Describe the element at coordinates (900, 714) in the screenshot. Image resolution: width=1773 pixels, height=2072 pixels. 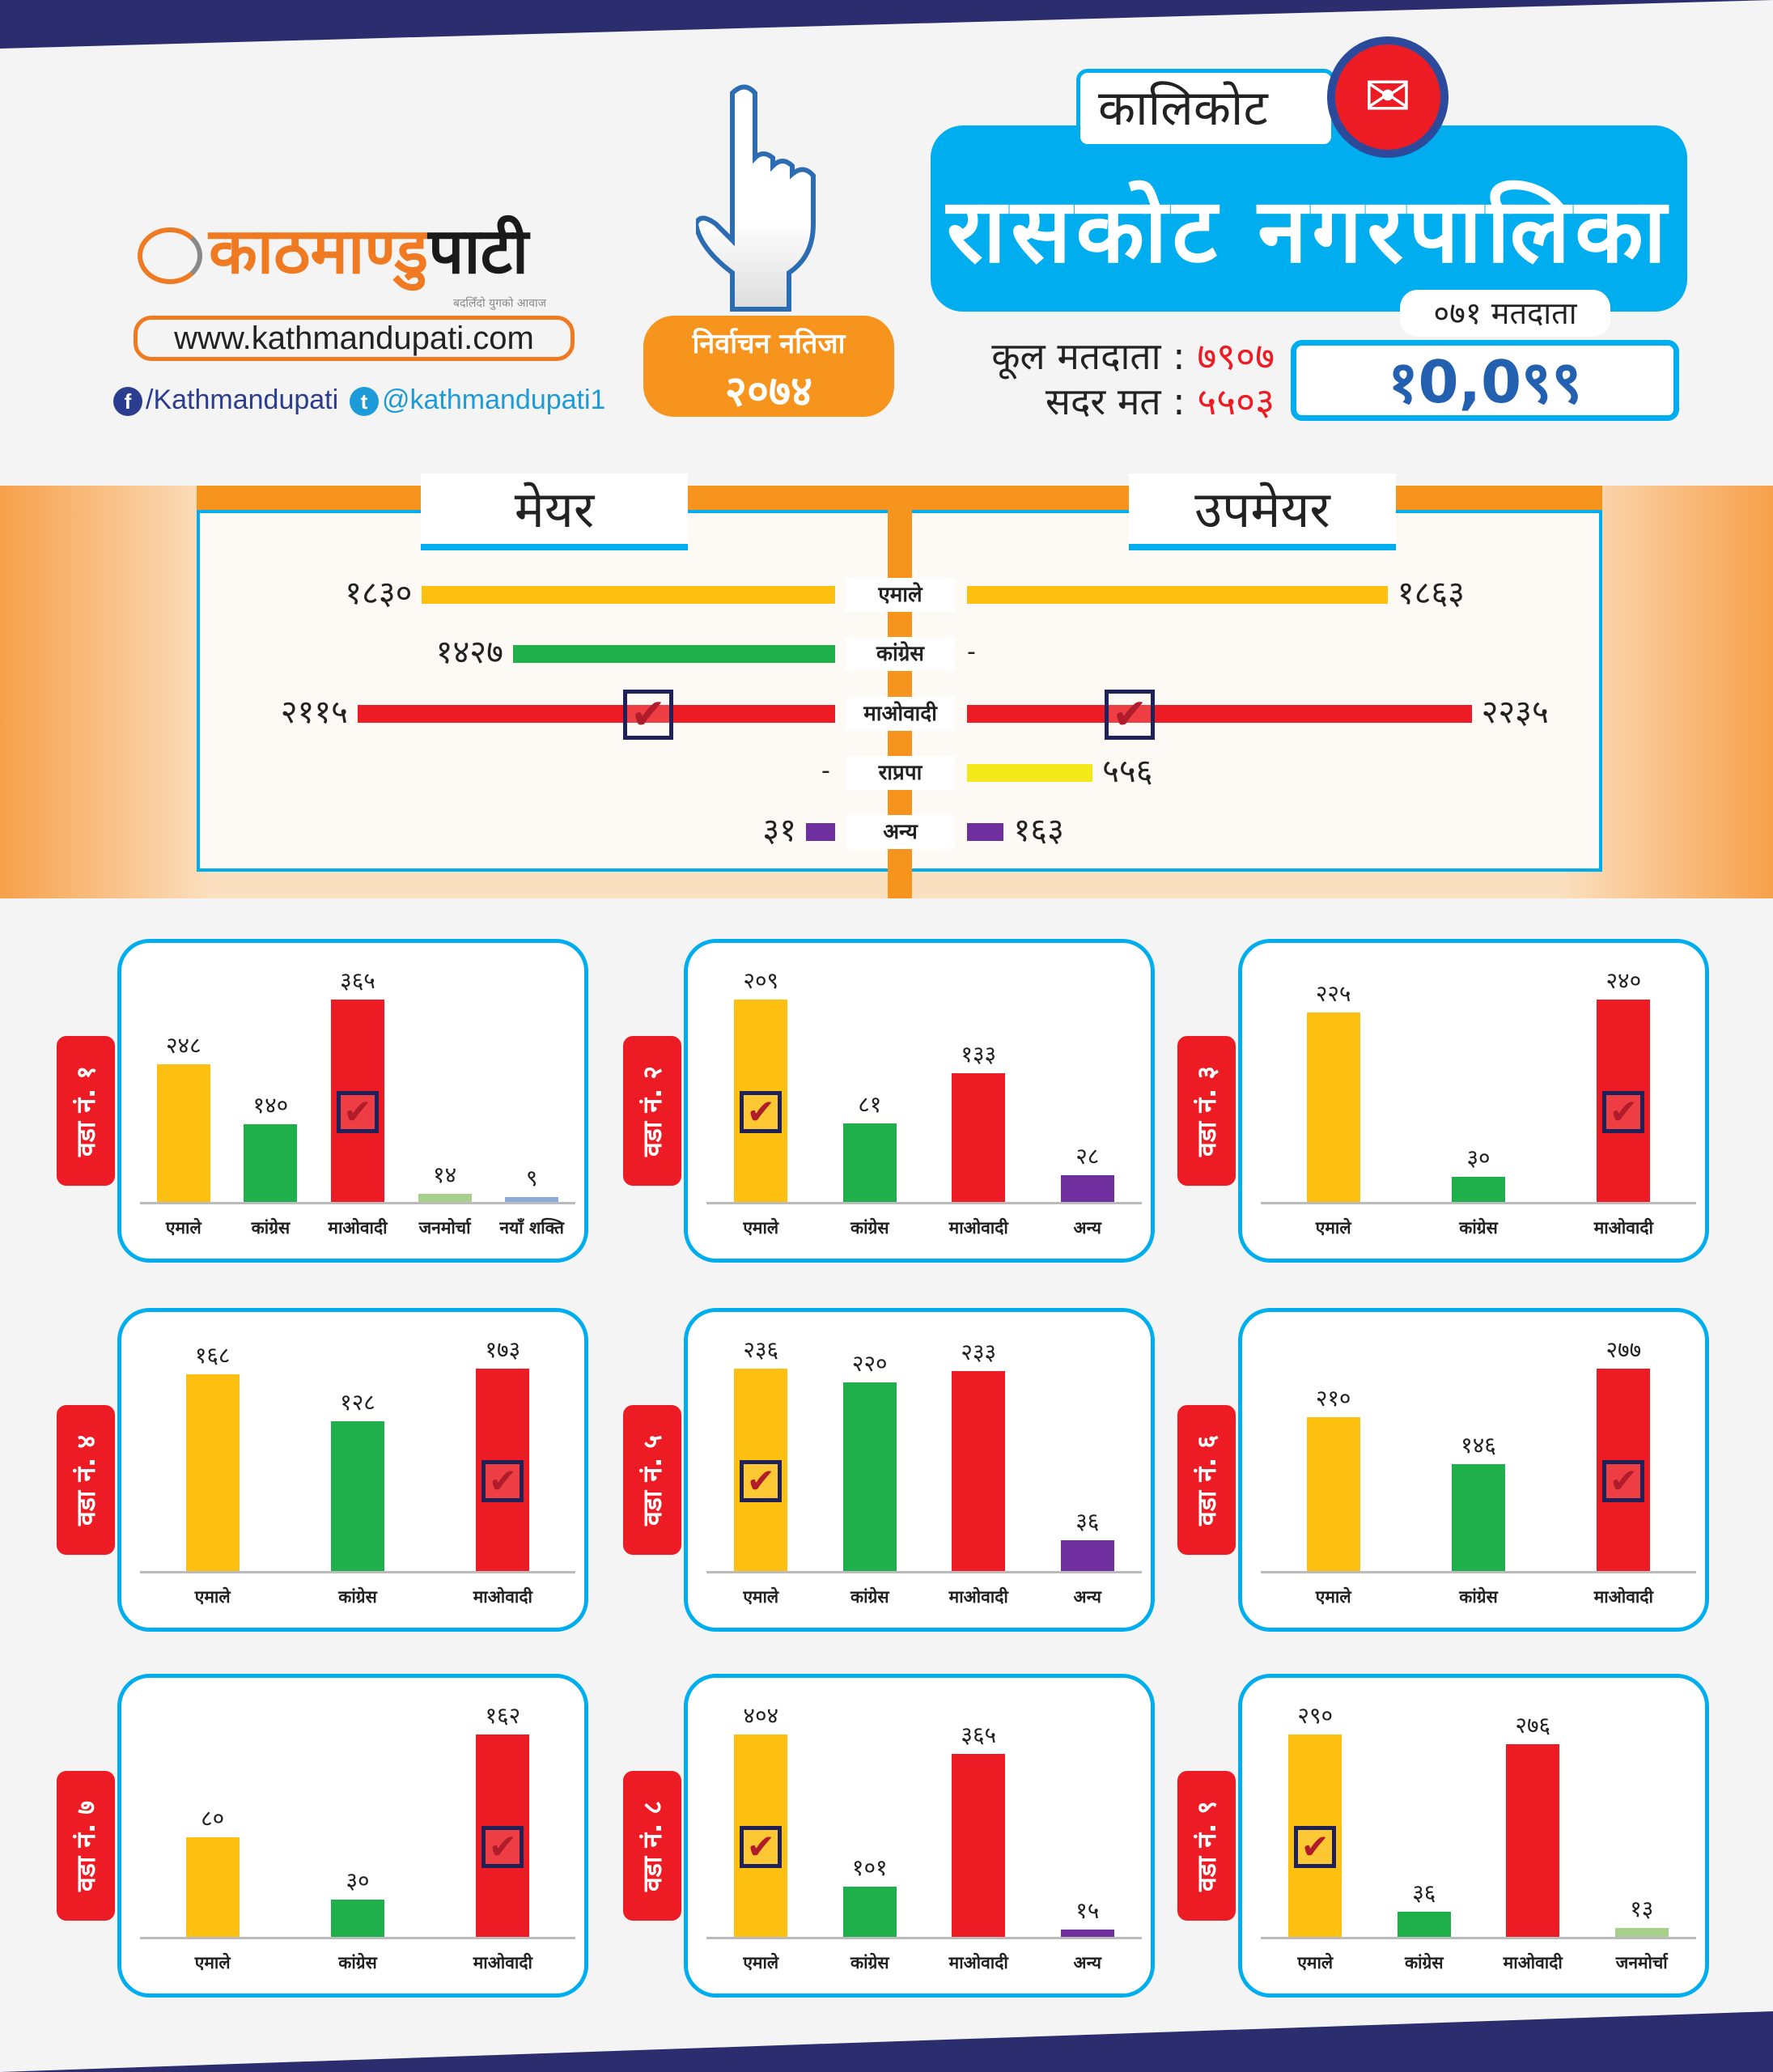
I see `party-label: माओवादी` at that location.